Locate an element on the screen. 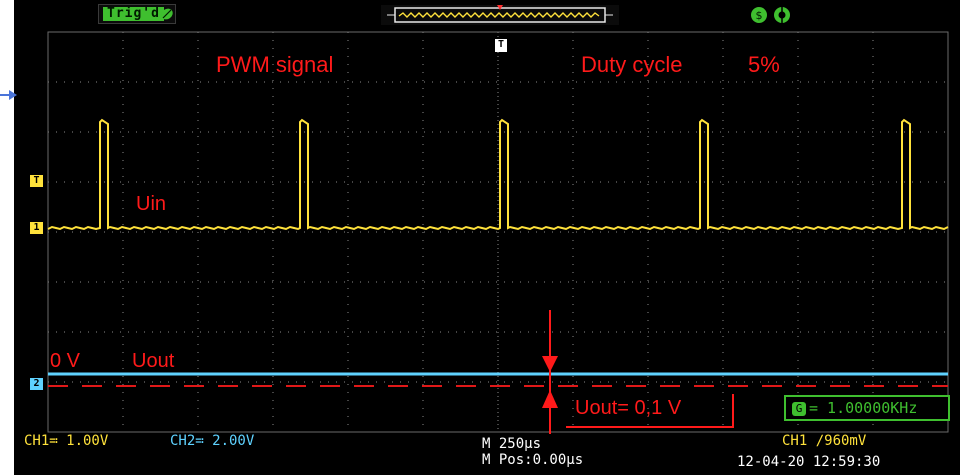 The width and height of the screenshot is (960, 475). ch2-scale: CH2≕ 2.00V is located at coordinates (212, 441).